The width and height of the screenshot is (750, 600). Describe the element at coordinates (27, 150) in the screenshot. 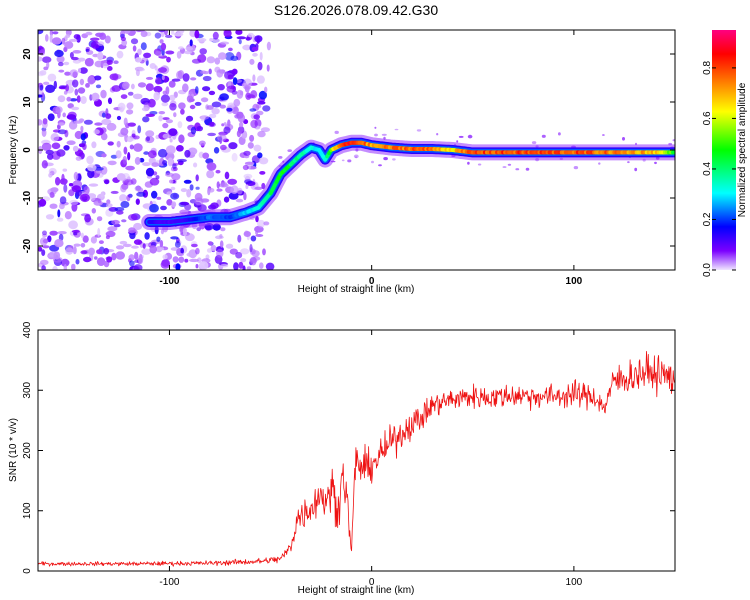

I see `spectrogram-ytick-label: 0` at that location.